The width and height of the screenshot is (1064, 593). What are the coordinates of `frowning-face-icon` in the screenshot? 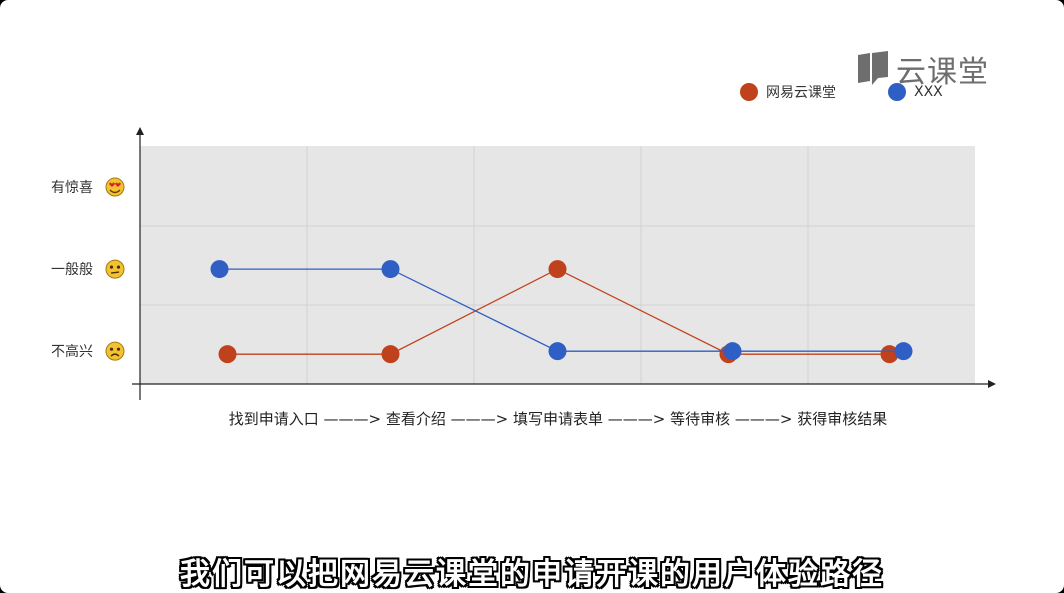 It's located at (115, 351).